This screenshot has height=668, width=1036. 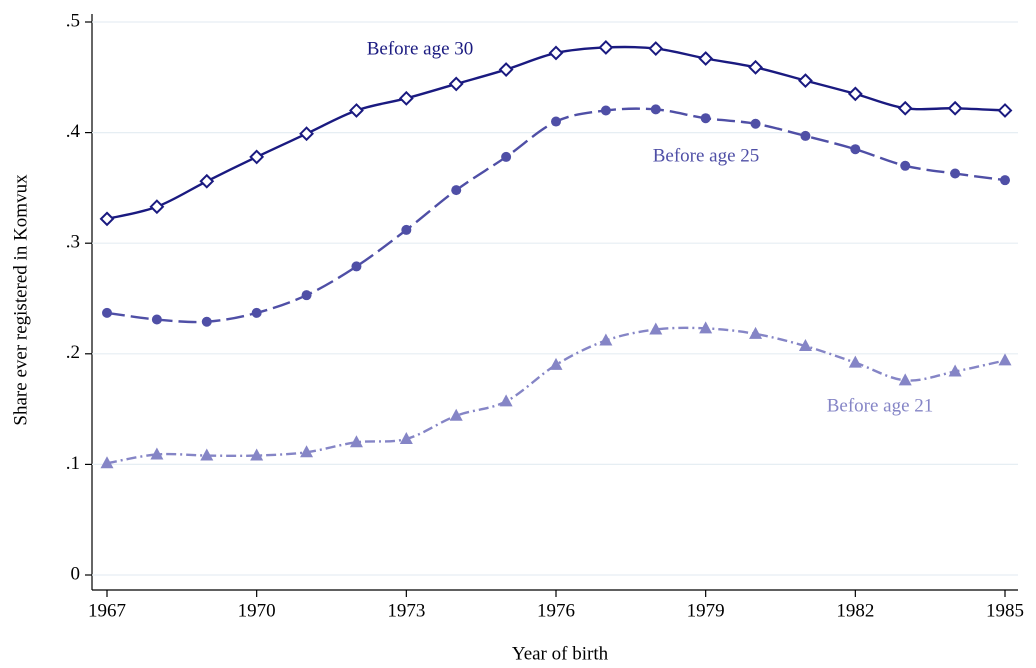 I want to click on y-tick-label: .5, so click(x=73, y=20).